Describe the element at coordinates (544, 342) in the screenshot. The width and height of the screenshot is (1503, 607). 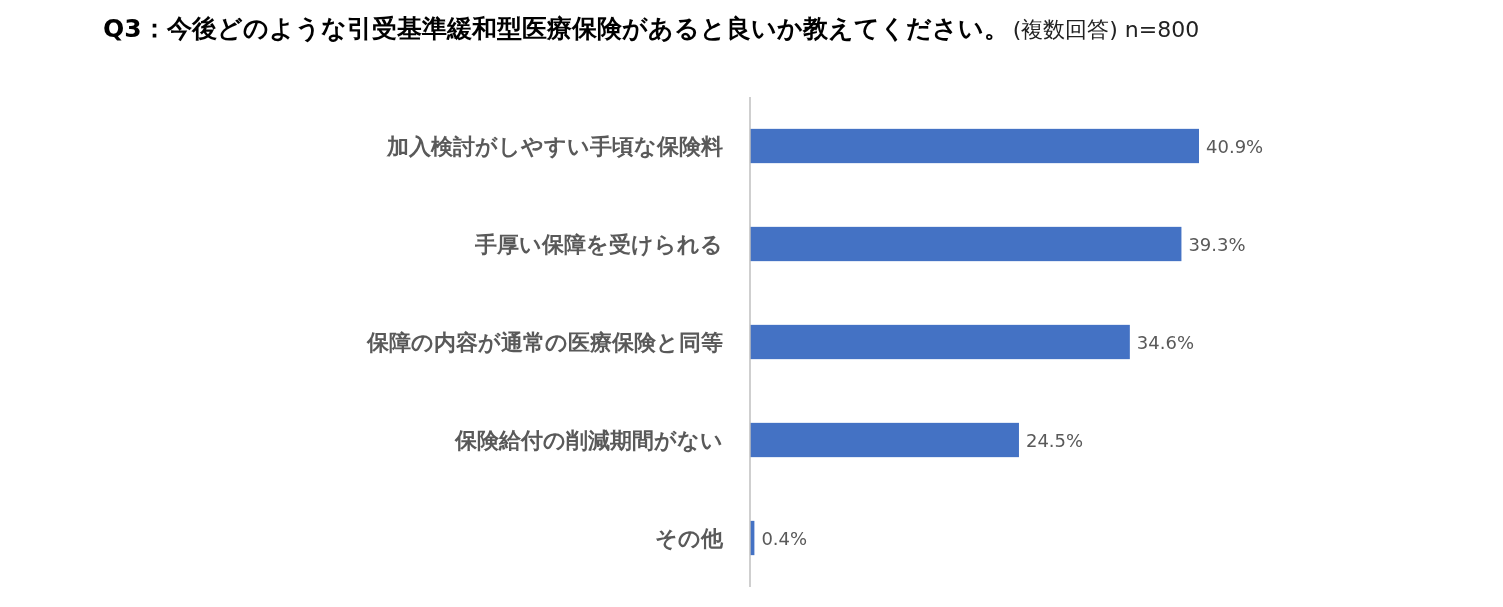
I see `y-tick-label: 保障の内容が通常の医療保険と同等` at that location.